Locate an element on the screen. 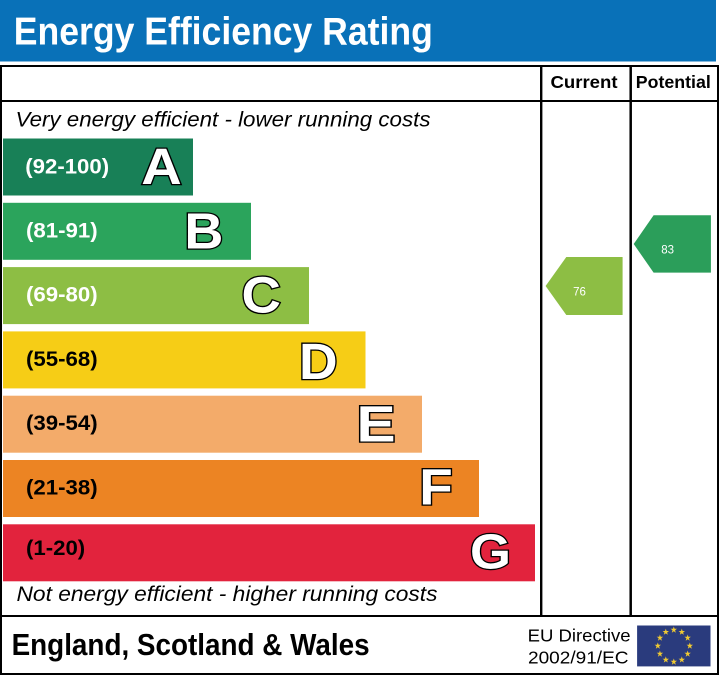 The height and width of the screenshot is (676, 719). svg-text: C is located at coordinates (261, 295).